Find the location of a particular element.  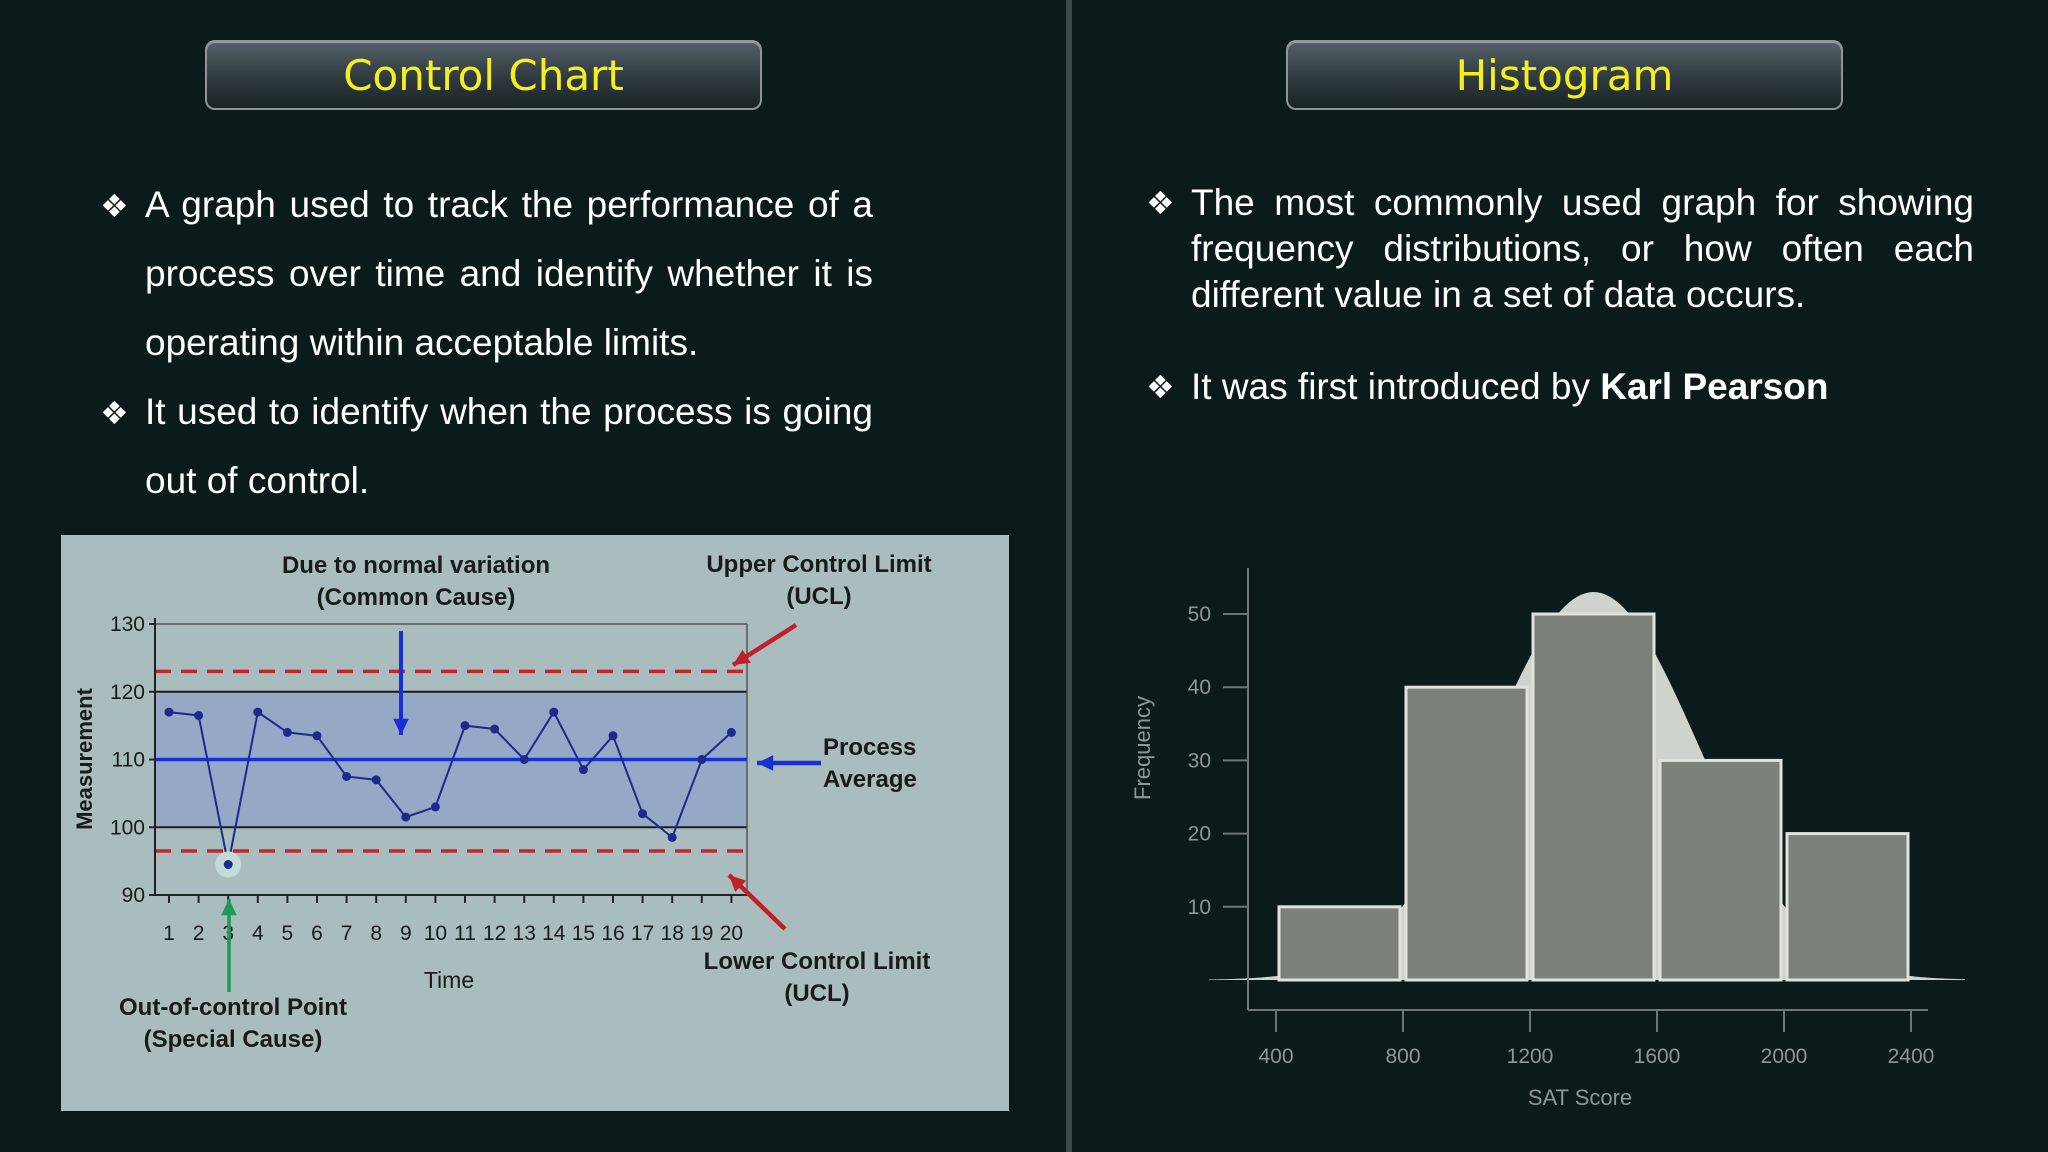

ucl-arrow-head is located at coordinates (742, 657).